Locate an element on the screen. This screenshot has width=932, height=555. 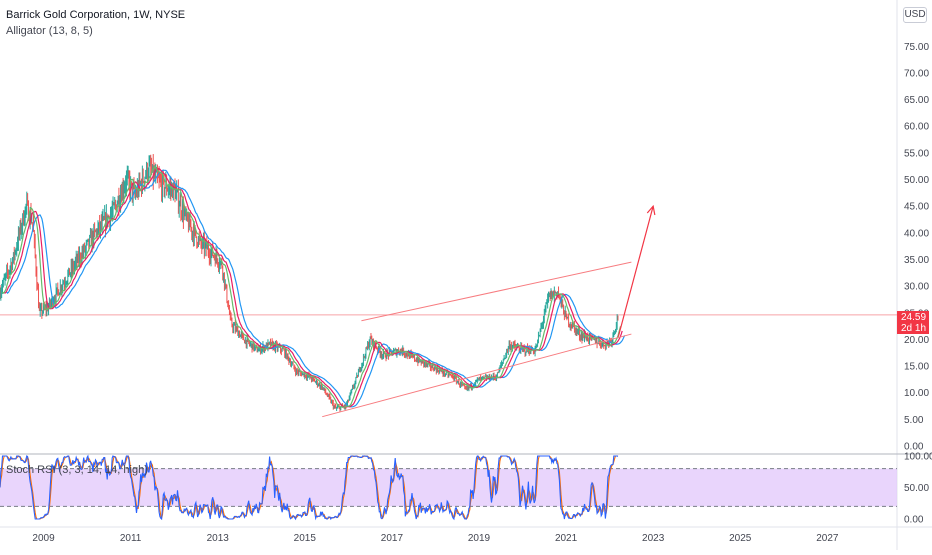
oscillator-tick-label: 100.00 is located at coordinates (918, 457).